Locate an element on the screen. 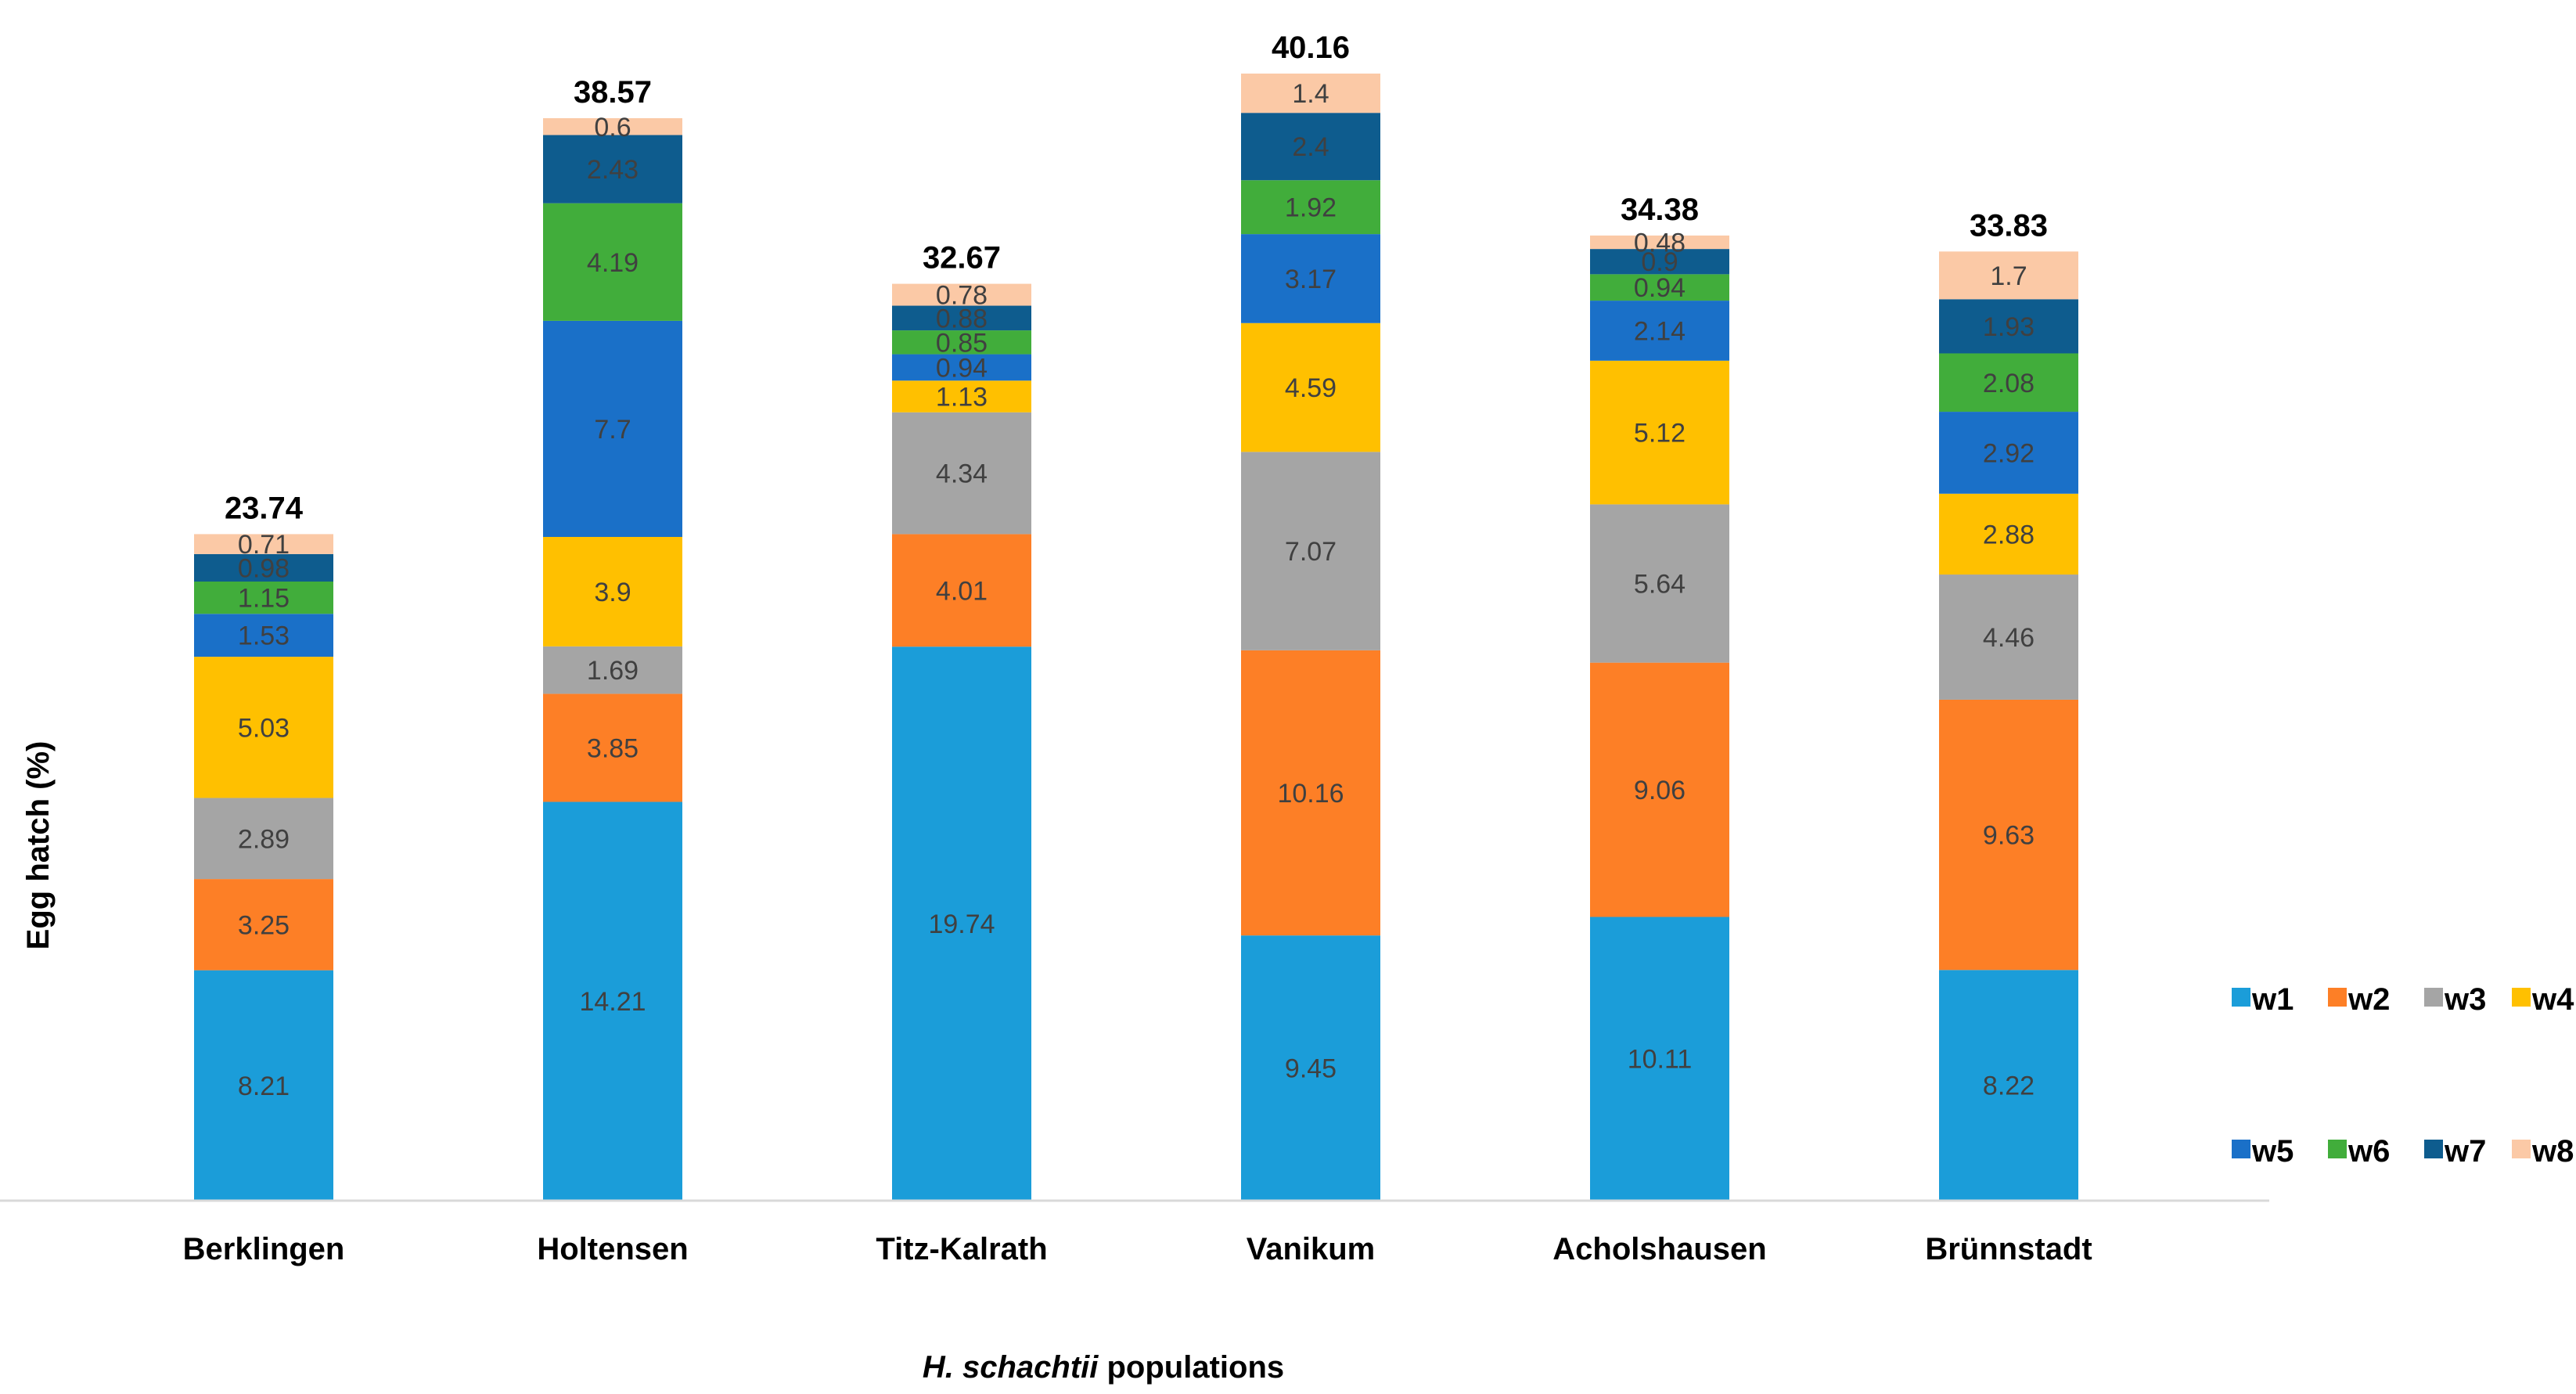  data-label-w4: 4.59 is located at coordinates (1311, 388).